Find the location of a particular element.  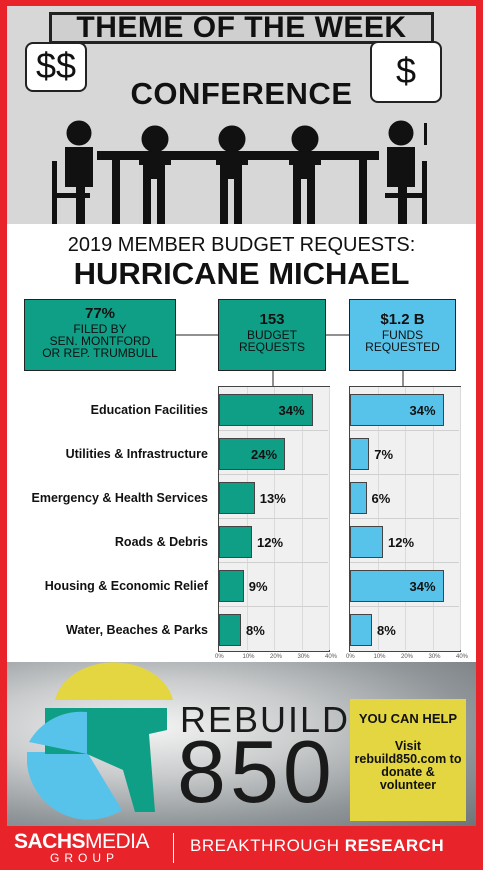

chart-1-tick-label: 40% is located at coordinates (462, 657).